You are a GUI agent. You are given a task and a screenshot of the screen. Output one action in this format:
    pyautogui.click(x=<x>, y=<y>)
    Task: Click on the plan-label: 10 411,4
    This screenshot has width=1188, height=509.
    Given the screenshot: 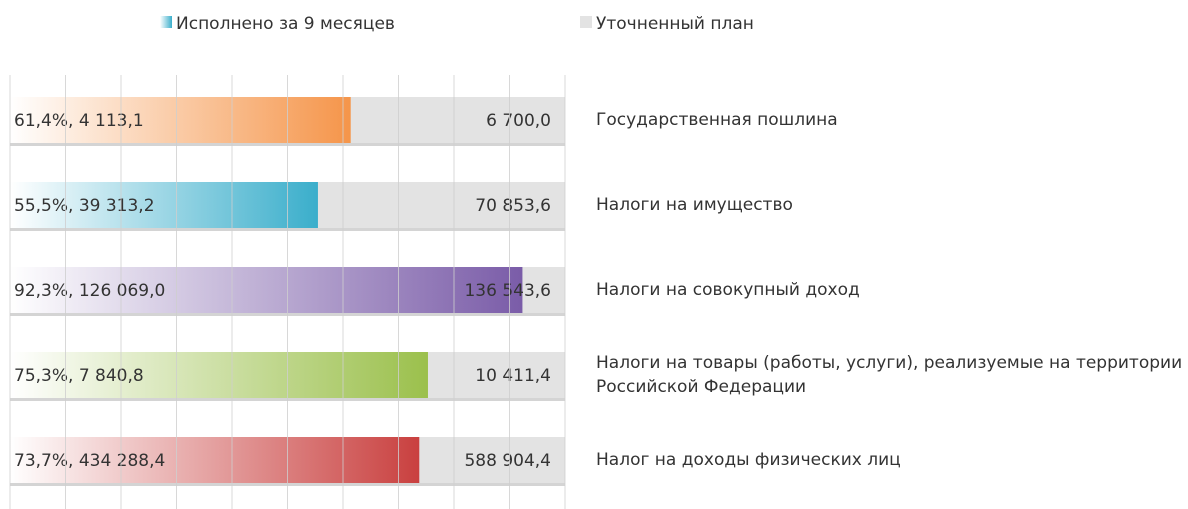 What is the action you would take?
    pyautogui.click(x=513, y=376)
    